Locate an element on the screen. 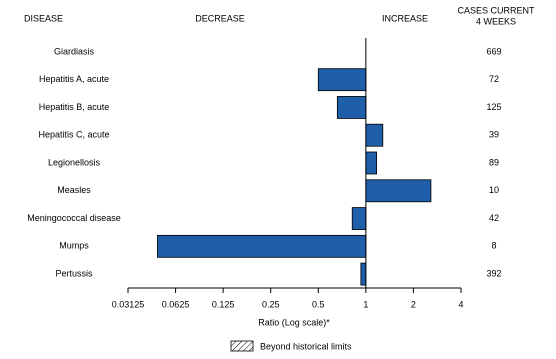 This screenshot has height=359, width=556. category-label: Mumps is located at coordinates (74, 246).